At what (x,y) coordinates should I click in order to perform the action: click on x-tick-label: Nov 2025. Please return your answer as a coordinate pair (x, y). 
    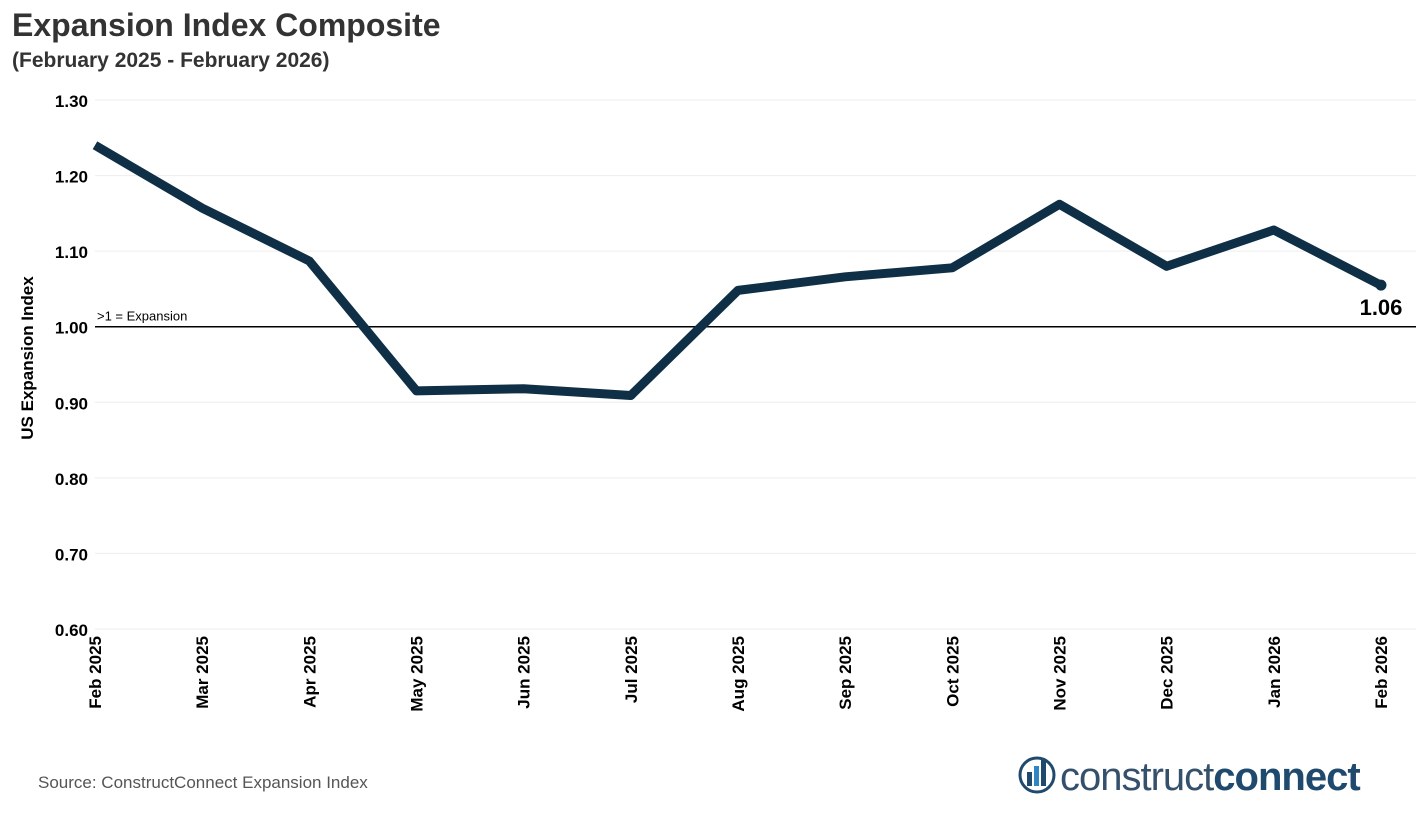
    Looking at the image, I should click on (1060, 673).